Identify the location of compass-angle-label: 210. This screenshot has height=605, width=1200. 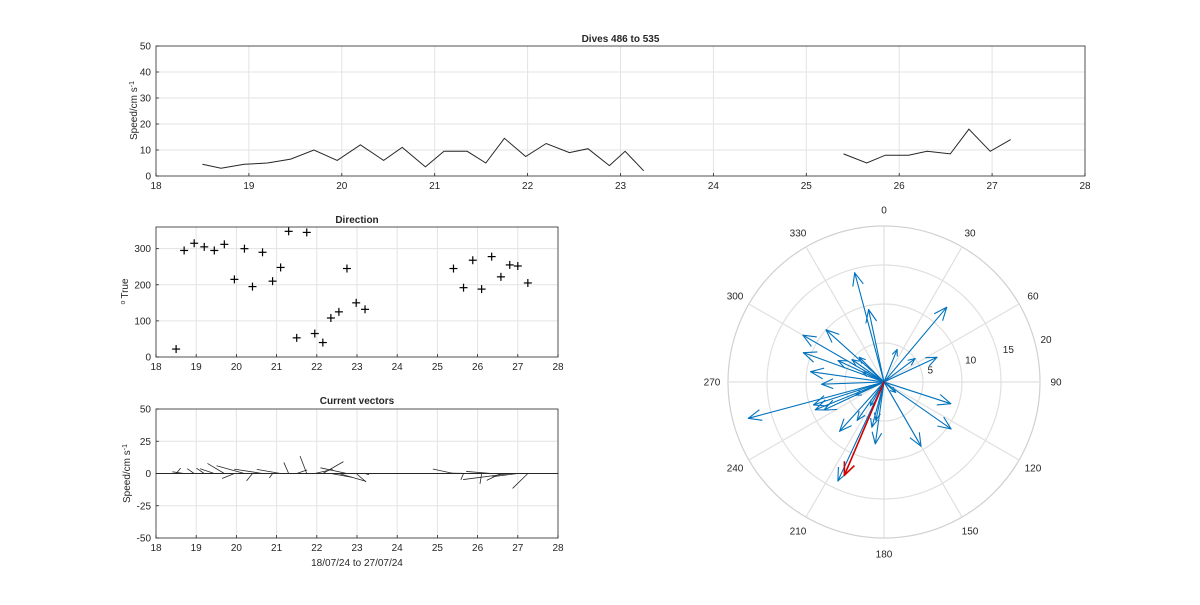
(798, 531).